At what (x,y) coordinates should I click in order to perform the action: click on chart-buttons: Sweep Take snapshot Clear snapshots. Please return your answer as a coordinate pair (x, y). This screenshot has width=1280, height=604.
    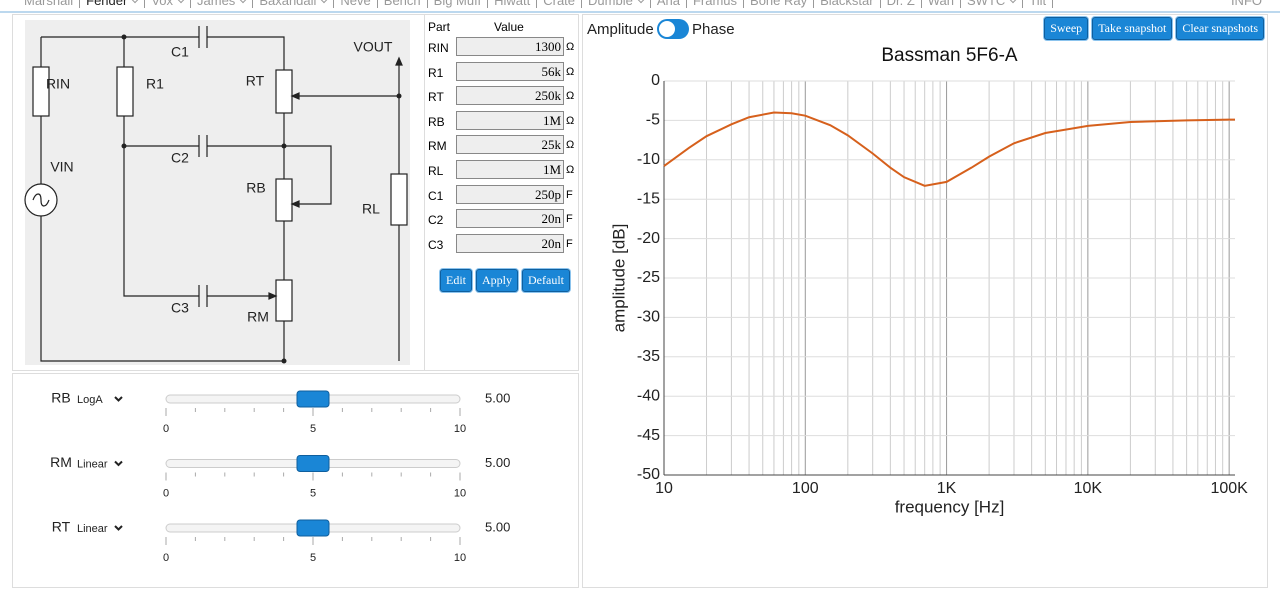
    Looking at the image, I should click on (1154, 28).